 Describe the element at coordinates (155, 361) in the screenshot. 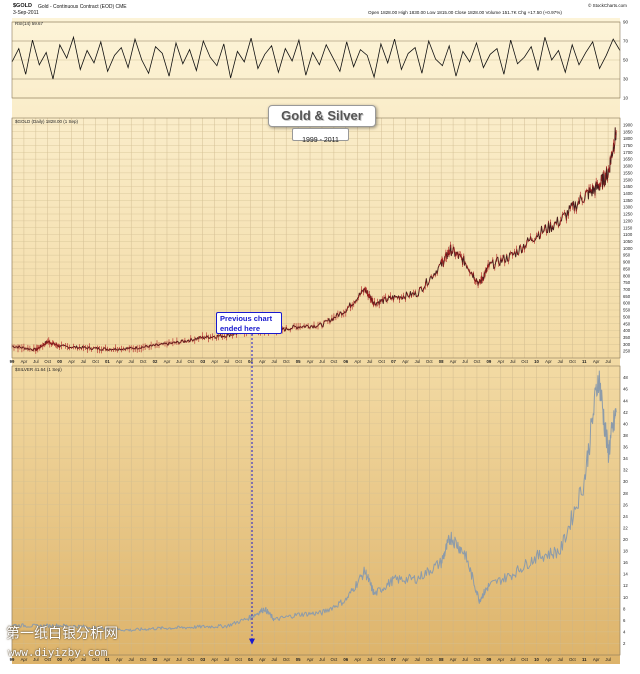

I see `gold-x-tick-label: 02` at that location.